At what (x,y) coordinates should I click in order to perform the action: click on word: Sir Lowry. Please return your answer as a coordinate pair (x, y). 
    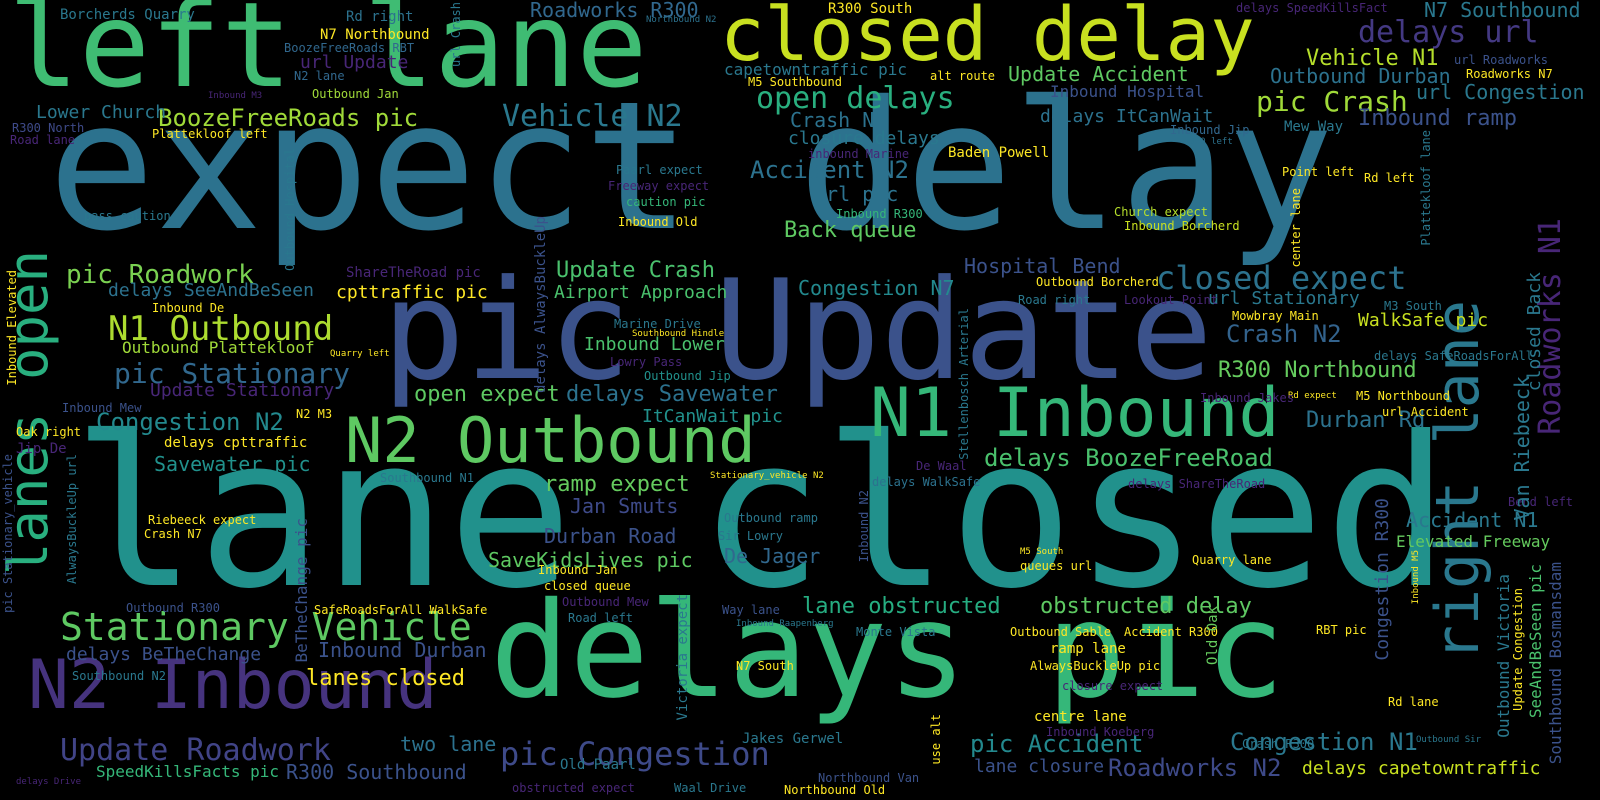
    Looking at the image, I should click on (751, 536).